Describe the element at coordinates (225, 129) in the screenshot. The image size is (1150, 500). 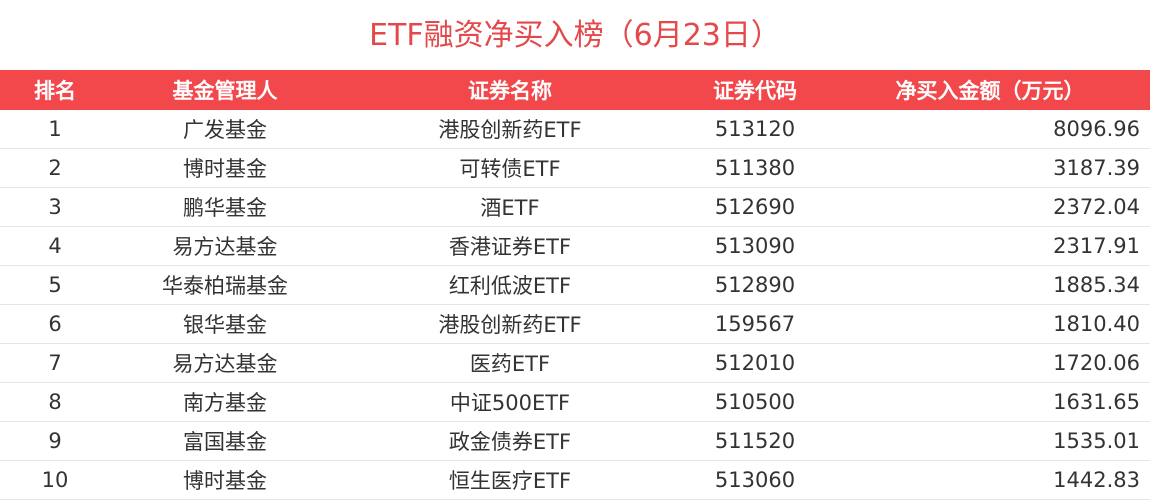
I see `table-cell: 广发基金` at that location.